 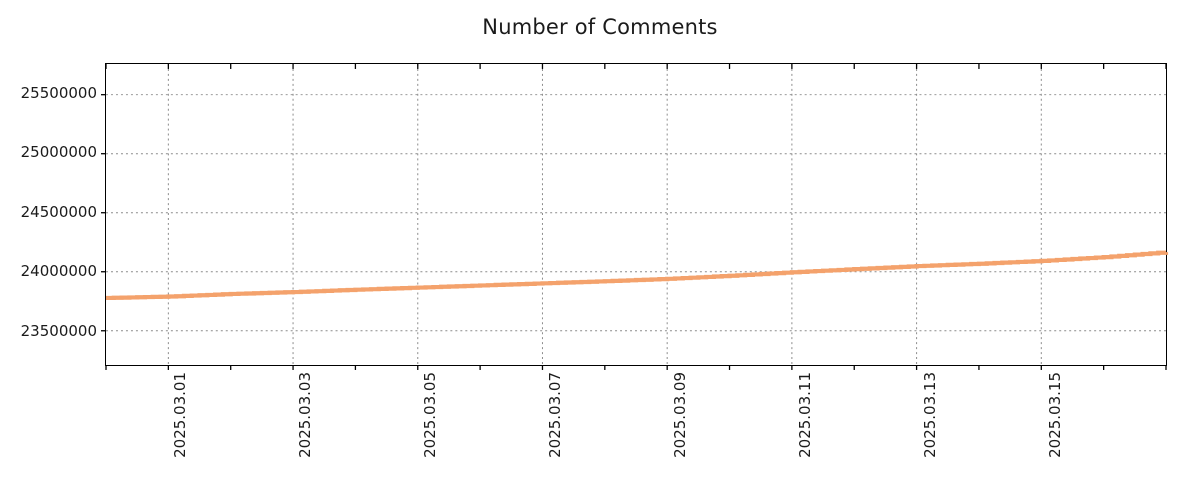 I want to click on x-axis-tick-label: 2025.03.03, so click(x=305, y=415).